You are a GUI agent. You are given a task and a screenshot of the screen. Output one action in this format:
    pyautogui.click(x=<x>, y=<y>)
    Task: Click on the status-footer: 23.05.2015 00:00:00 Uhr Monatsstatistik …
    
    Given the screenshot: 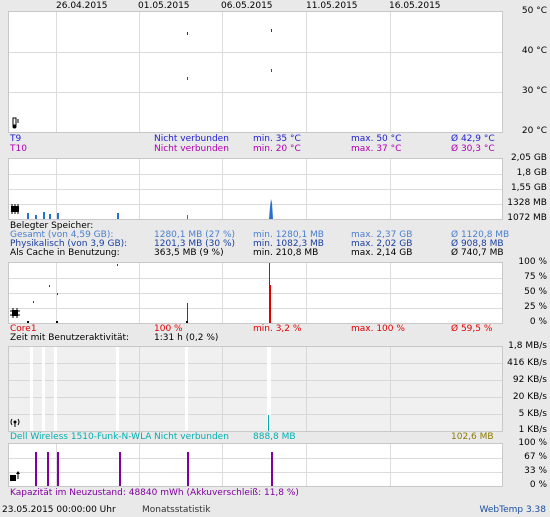 What is the action you would take?
    pyautogui.click(x=275, y=510)
    